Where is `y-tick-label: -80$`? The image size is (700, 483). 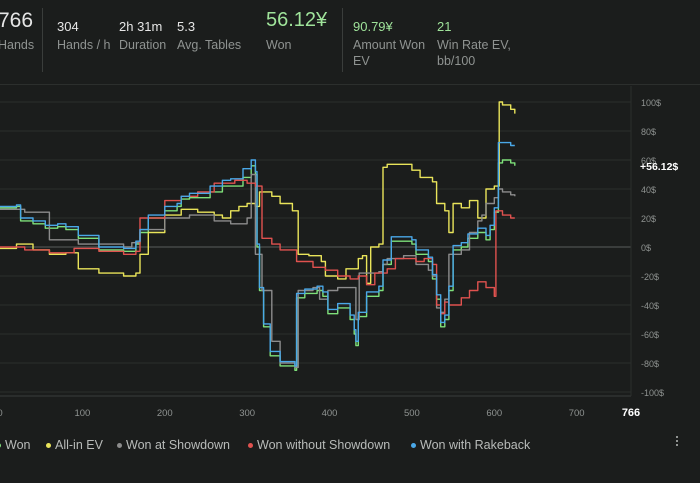
y-tick-label: -80$ is located at coordinates (650, 364).